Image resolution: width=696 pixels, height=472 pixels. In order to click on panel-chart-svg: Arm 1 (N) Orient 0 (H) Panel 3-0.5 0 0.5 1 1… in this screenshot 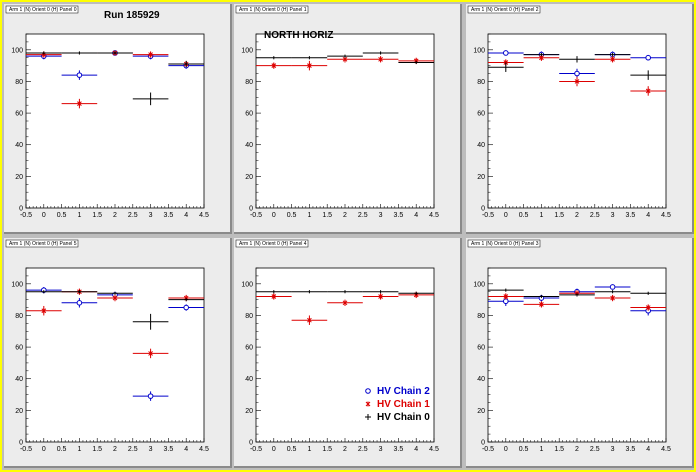, I will do `click(569, 346)`.